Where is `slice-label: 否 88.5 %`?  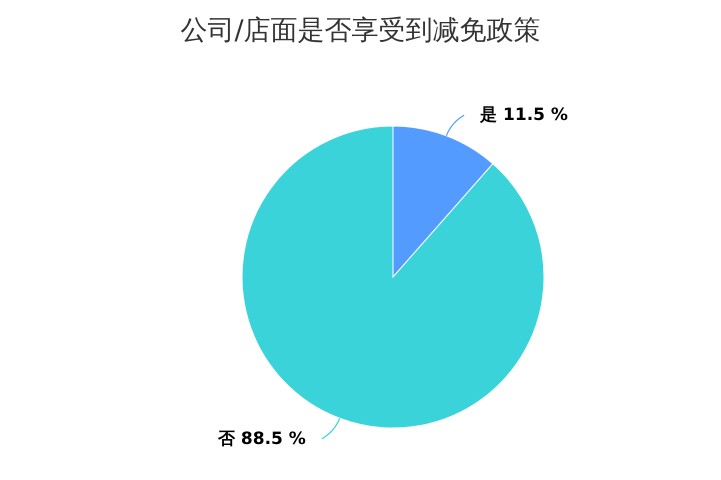
slice-label: 否 88.5 % is located at coordinates (261, 438).